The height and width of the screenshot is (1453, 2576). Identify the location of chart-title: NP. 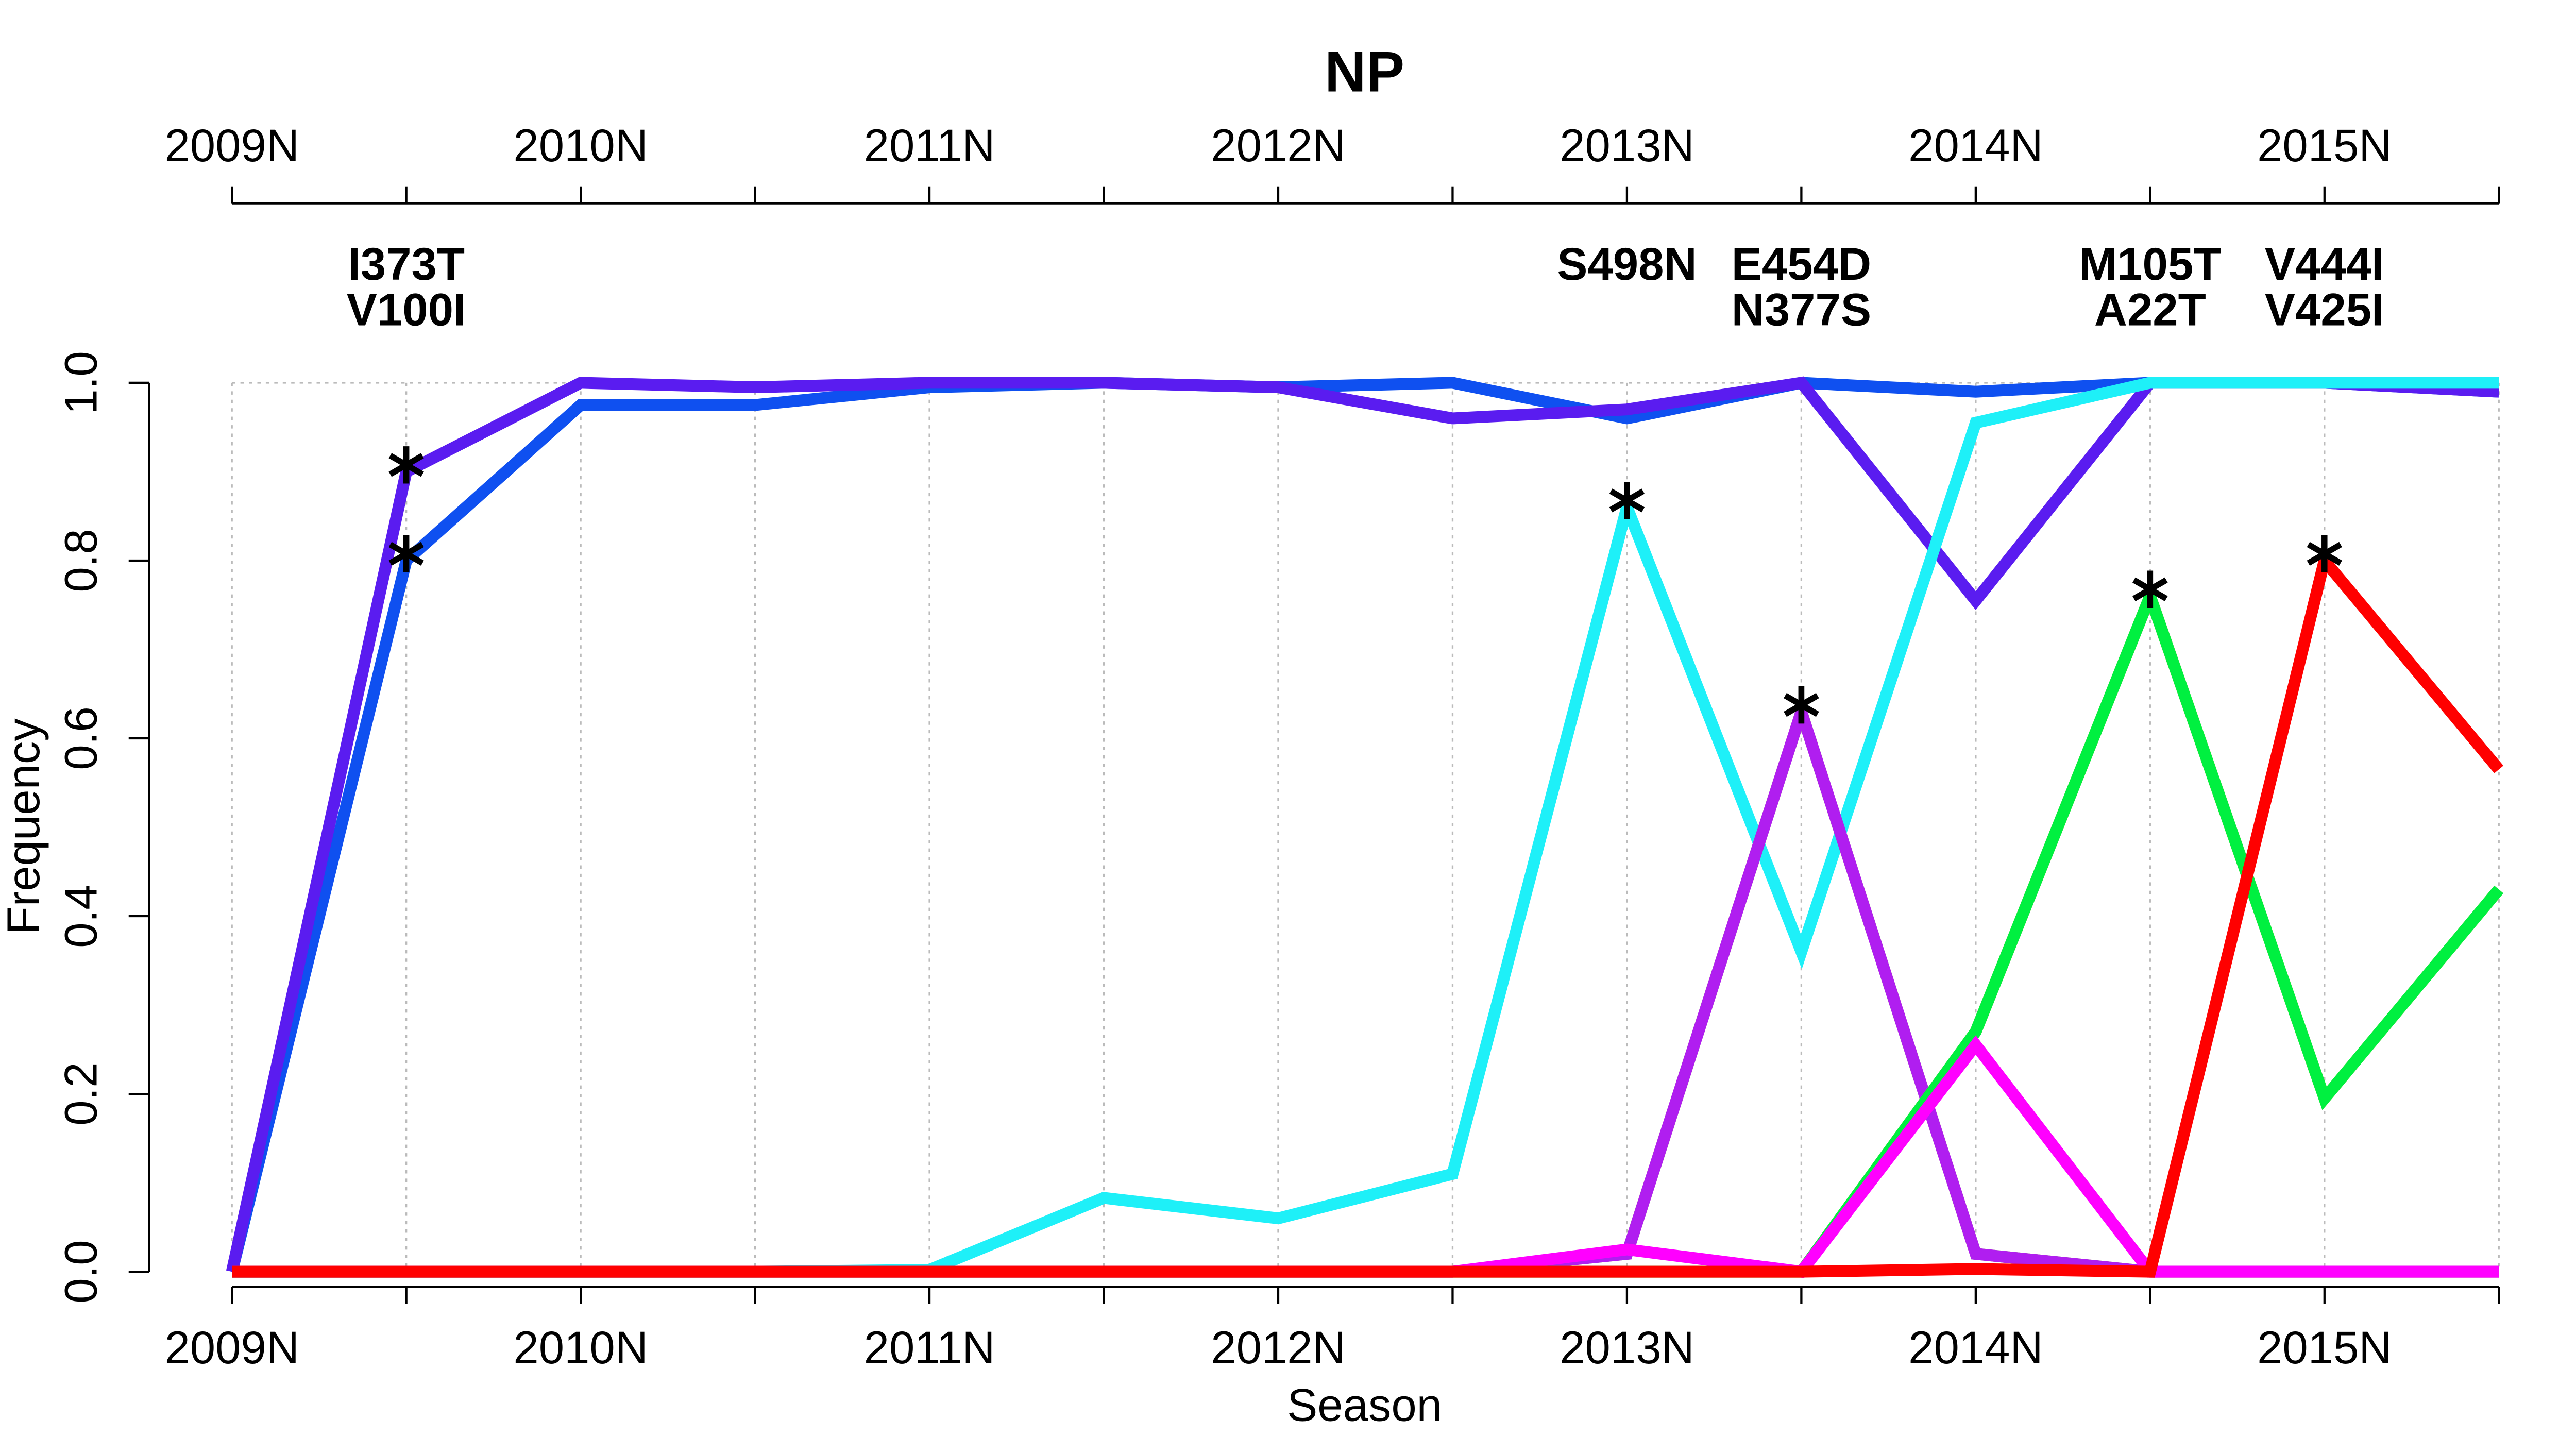
(1364, 72).